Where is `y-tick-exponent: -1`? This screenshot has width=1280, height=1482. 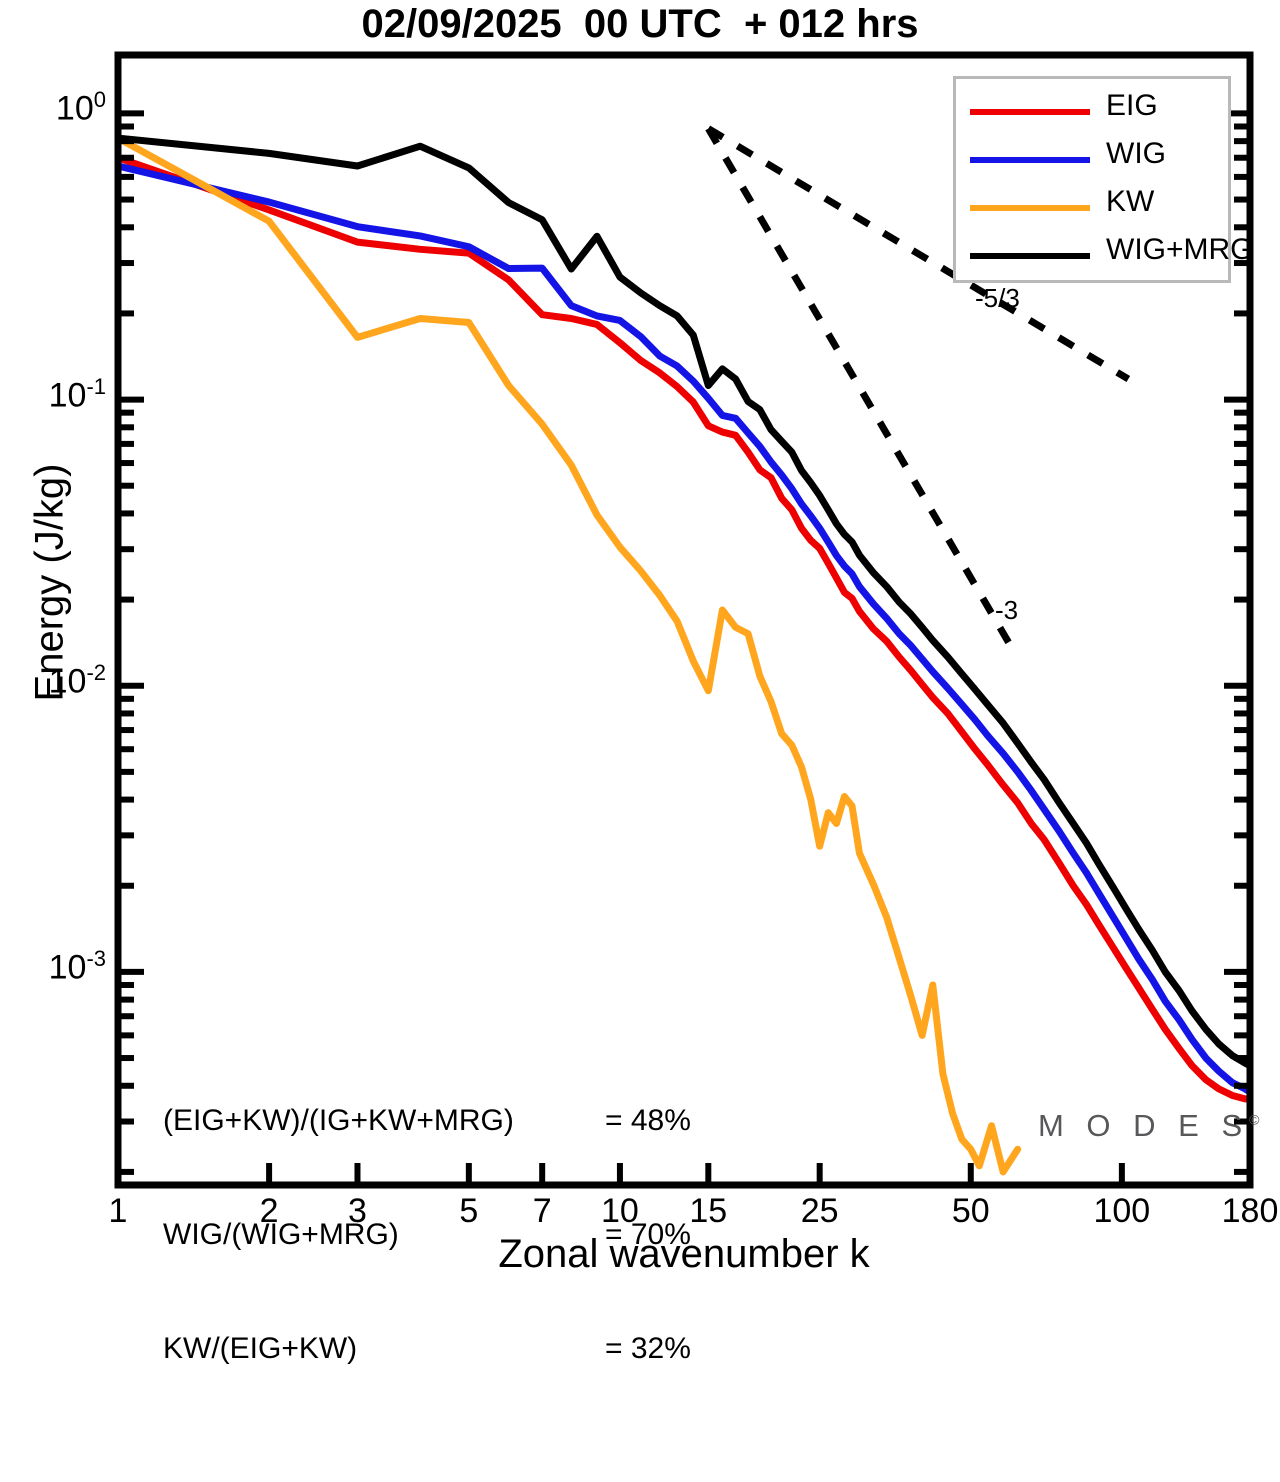
y-tick-exponent: -1 is located at coordinates (96, 386).